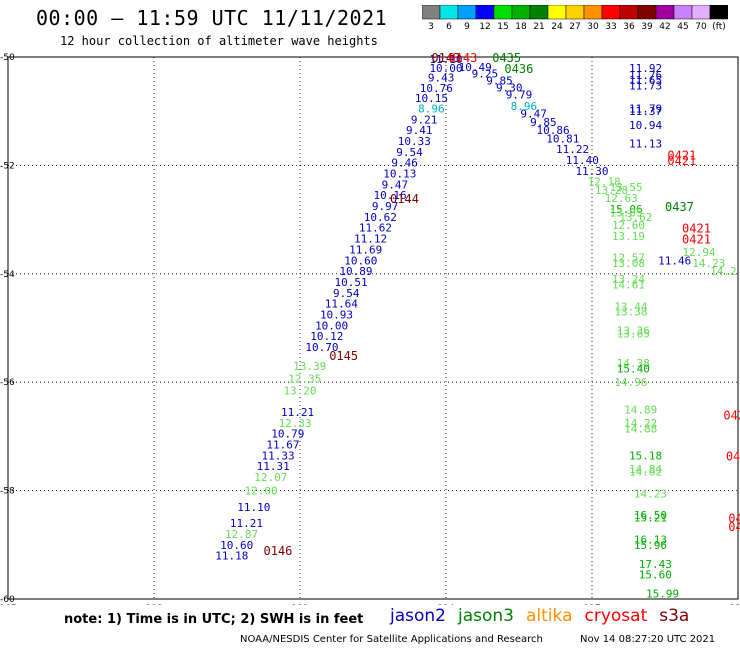  Describe the element at coordinates (628, 285) in the screenshot. I see `wave-height-label: 14.61` at that location.